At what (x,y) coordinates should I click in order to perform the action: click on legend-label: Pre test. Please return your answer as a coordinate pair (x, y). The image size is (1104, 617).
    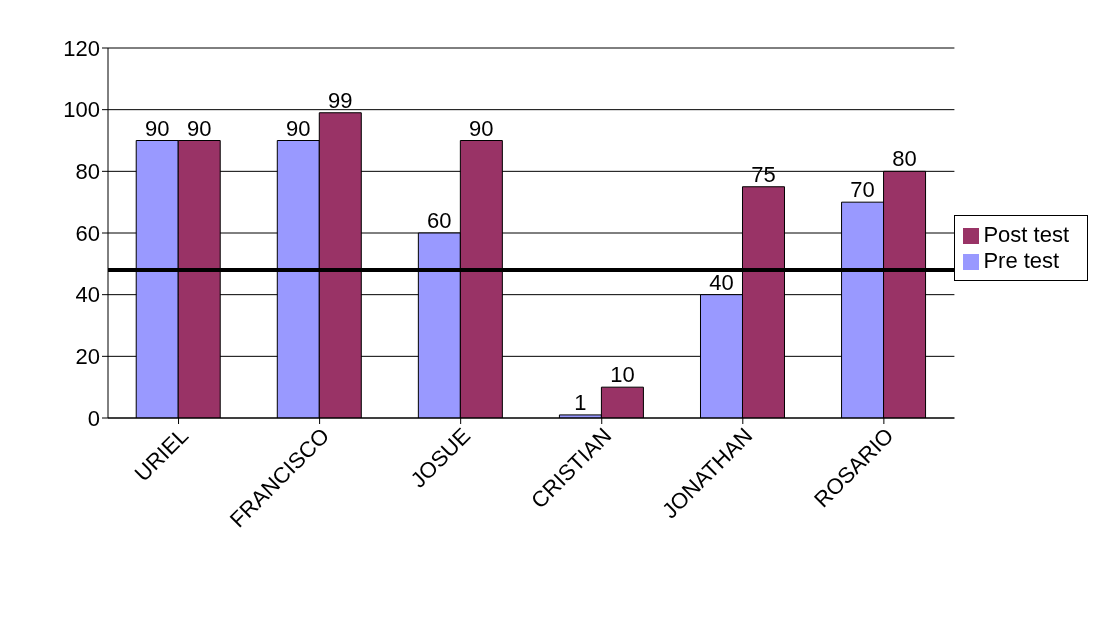
    Looking at the image, I should click on (1021, 260).